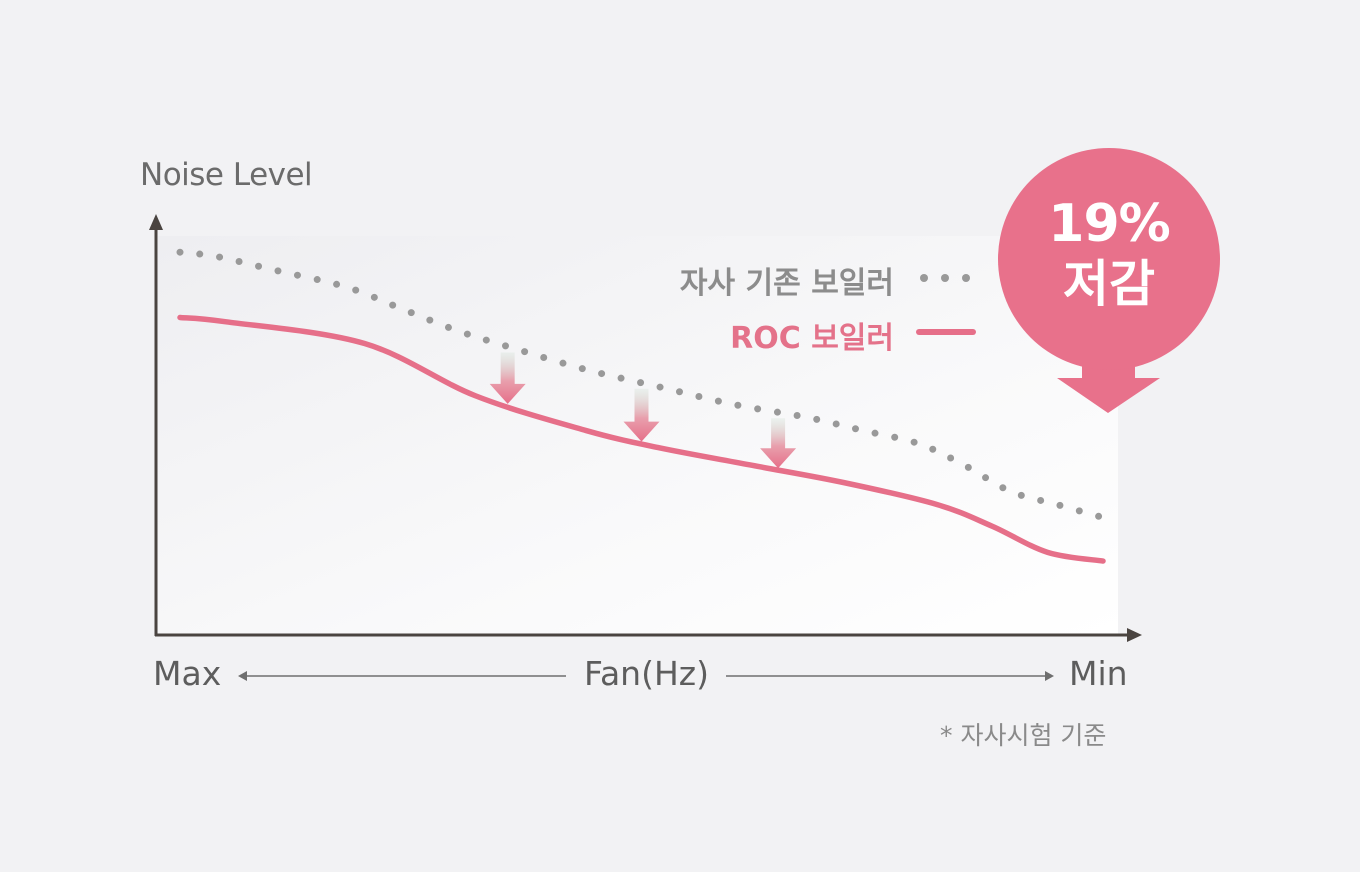 This screenshot has height=872, width=1360. What do you see at coordinates (226, 175) in the screenshot?
I see `y-axis-label: Noise Level` at bounding box center [226, 175].